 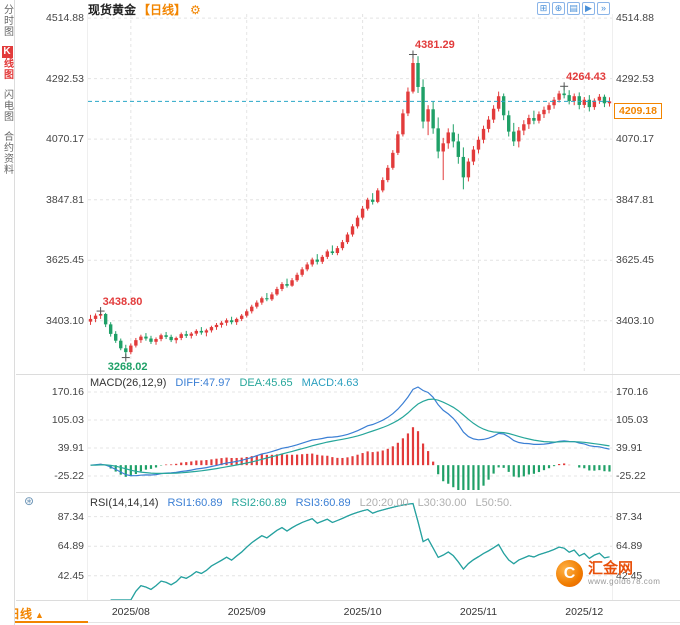 What do you see at coordinates (112, 10) in the screenshot?
I see `symbol-title: 现货黄金` at bounding box center [112, 10].